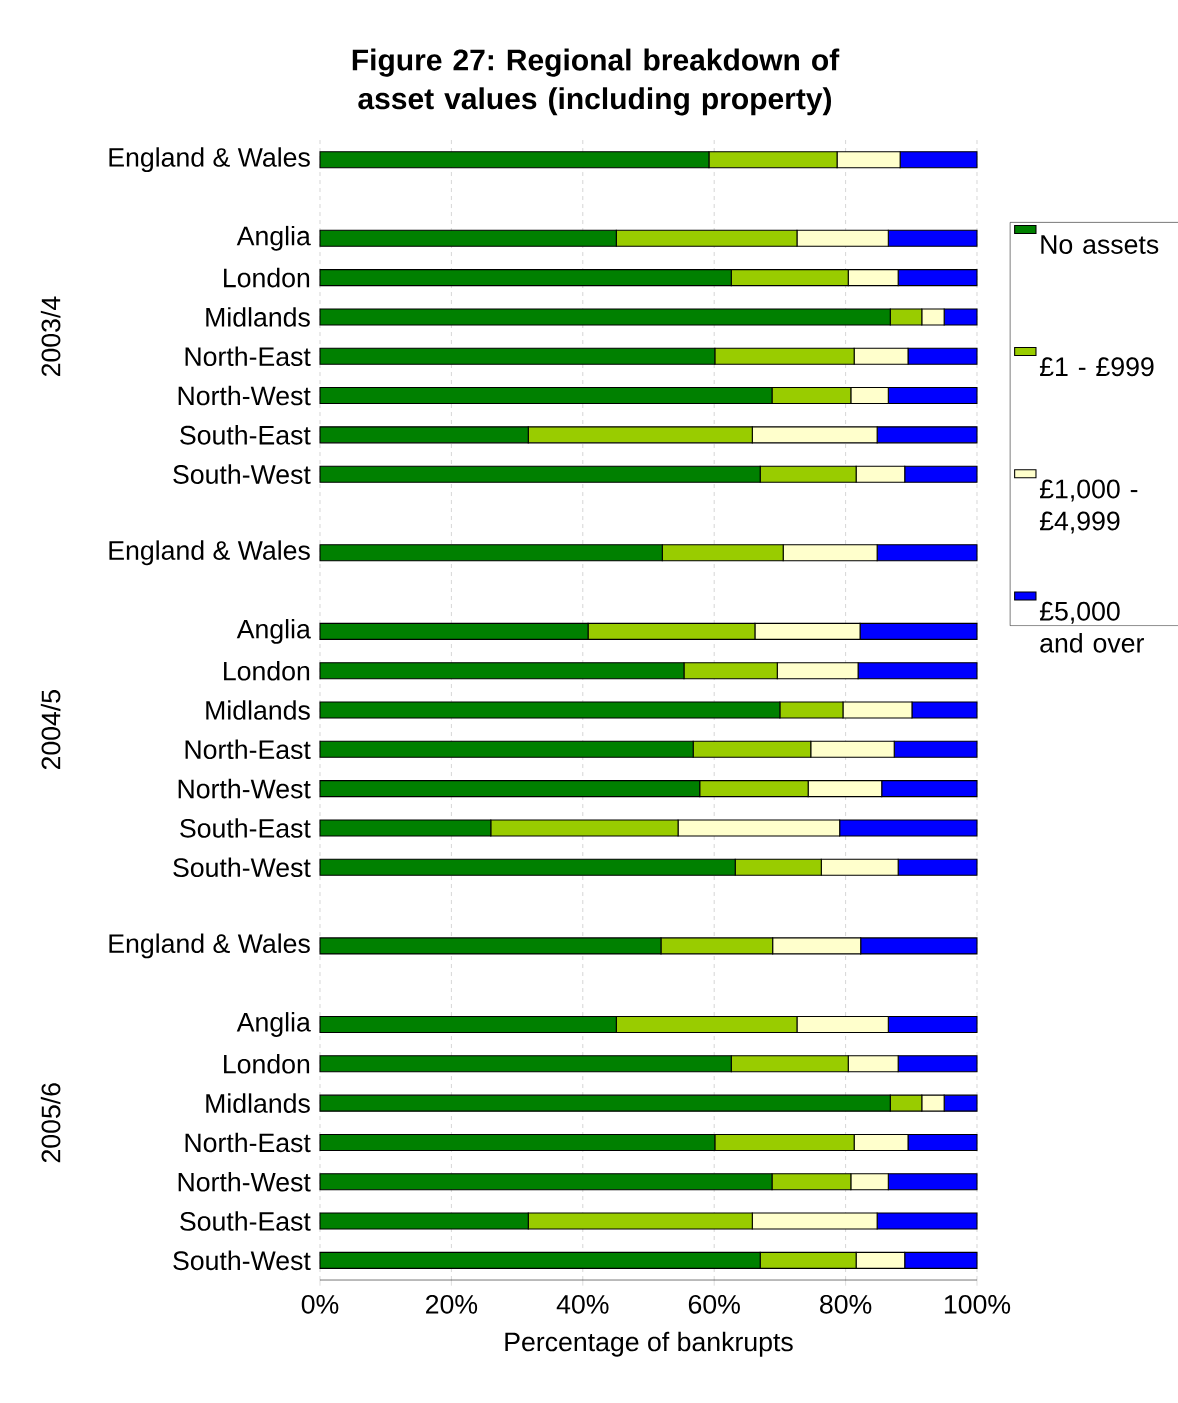 This screenshot has width=1178, height=1403. What do you see at coordinates (1096, 367) in the screenshot?
I see `legend-label: £1 - £999` at bounding box center [1096, 367].